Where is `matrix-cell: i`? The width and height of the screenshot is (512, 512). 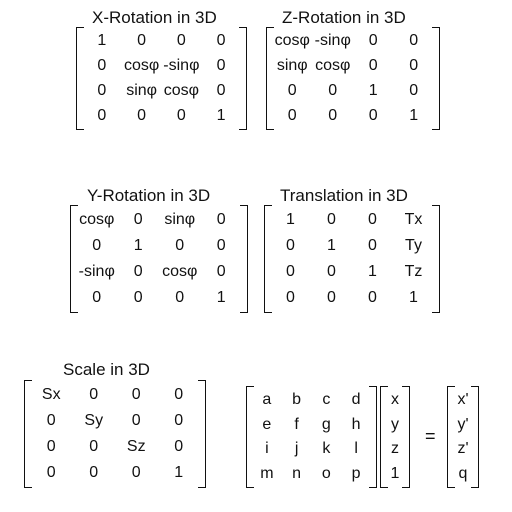 matrix-cell: i is located at coordinates (267, 449).